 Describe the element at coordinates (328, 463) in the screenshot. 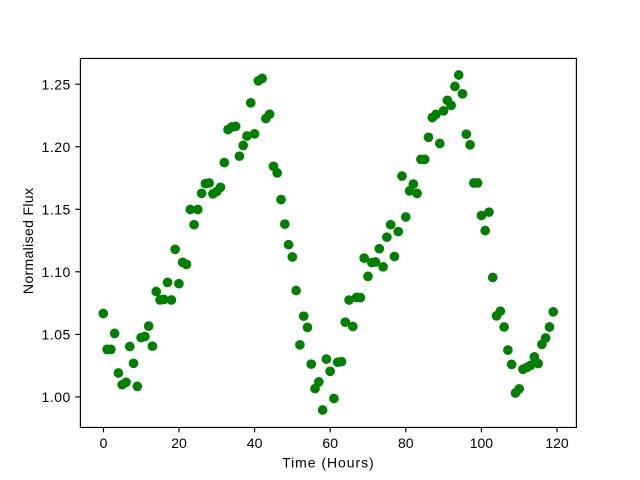

I see `svg-text: Time (Hours)` at that location.